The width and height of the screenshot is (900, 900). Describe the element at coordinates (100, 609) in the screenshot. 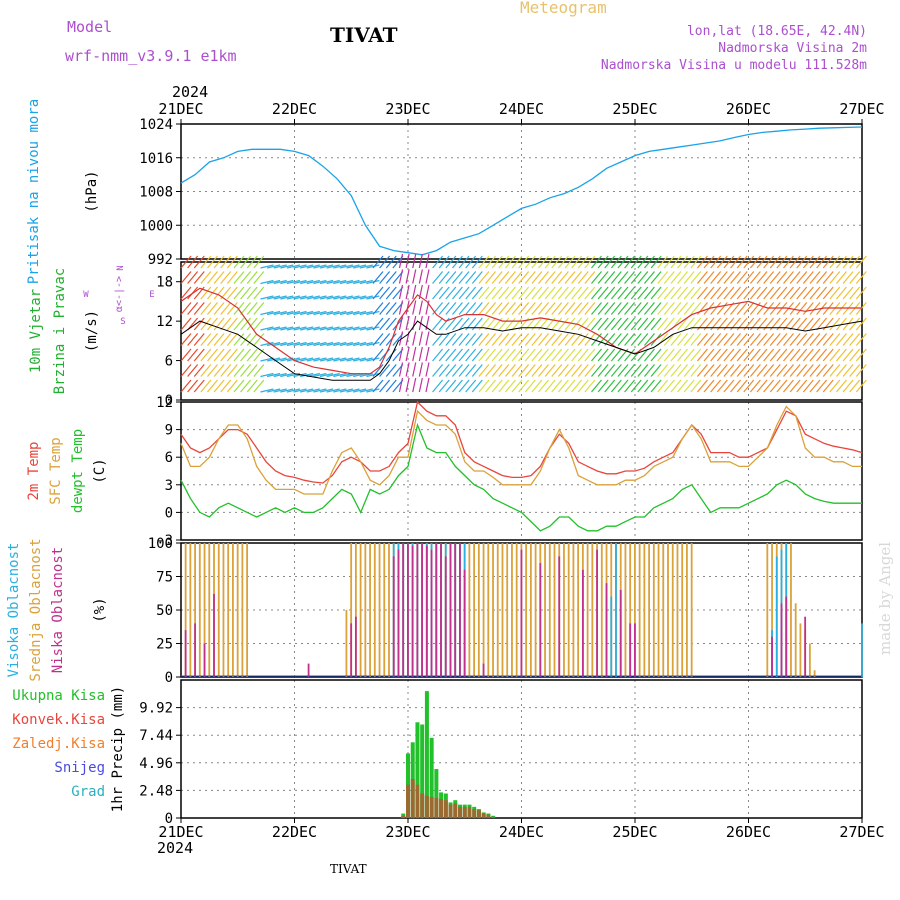

I see `cloud-unit: (%)` at that location.